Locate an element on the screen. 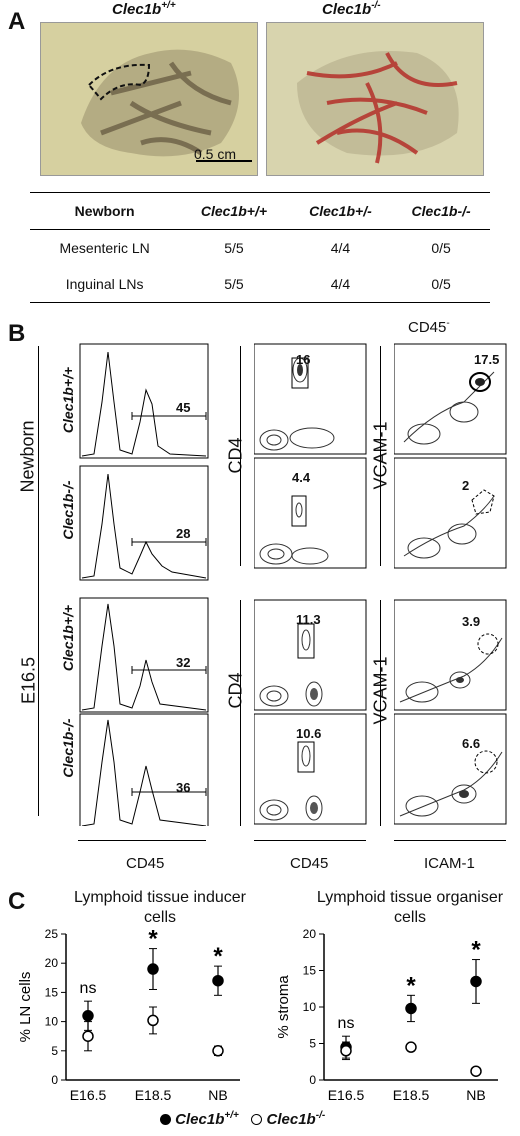 The height and width of the screenshot is (1136, 520). vcam-contour-column is located at coordinates (450, 584).